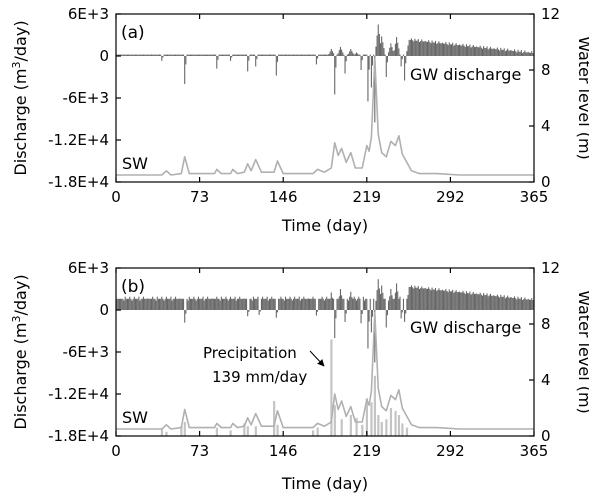  Describe the element at coordinates (450, 197) in the screenshot. I see `x-tick-label: 292` at that location.